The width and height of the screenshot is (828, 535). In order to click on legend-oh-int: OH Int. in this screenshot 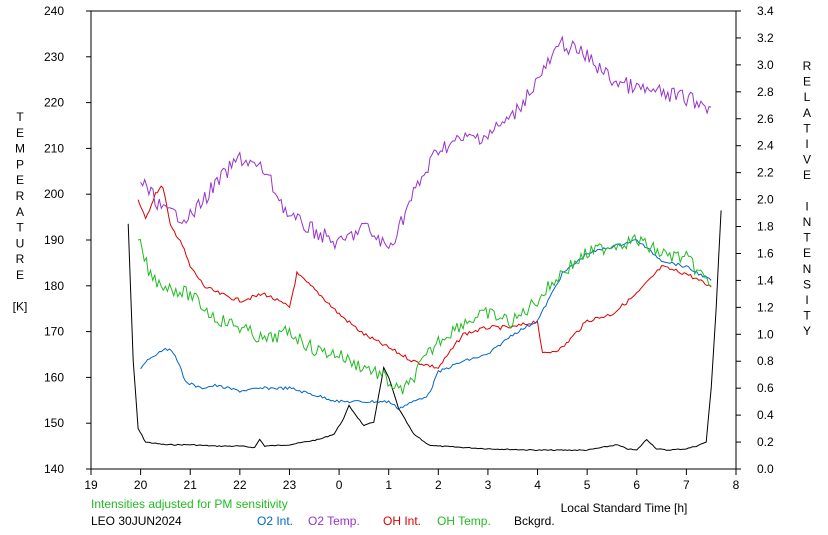, I will do `click(402, 521)`.